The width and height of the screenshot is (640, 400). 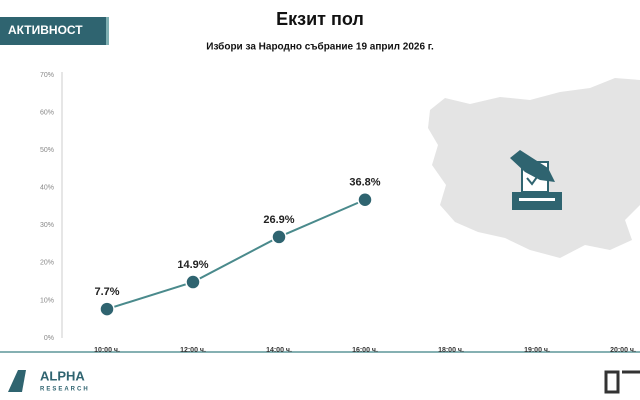 What do you see at coordinates (236, 254) in the screenshot?
I see `line` at bounding box center [236, 254].